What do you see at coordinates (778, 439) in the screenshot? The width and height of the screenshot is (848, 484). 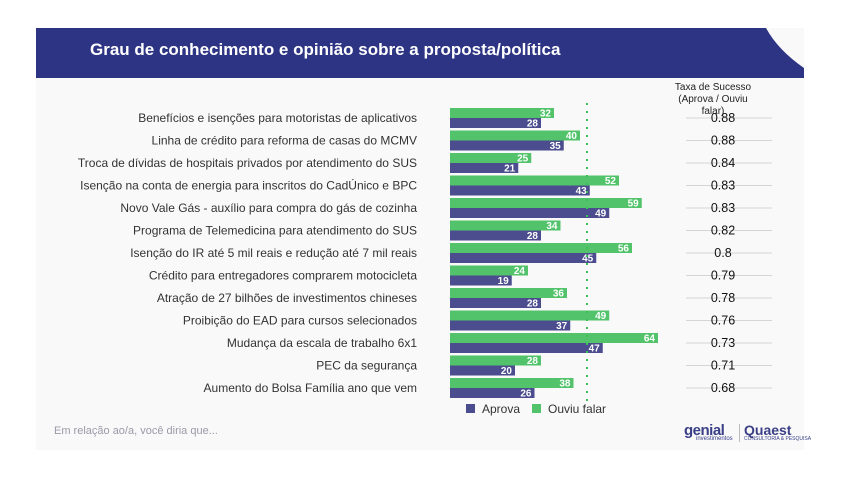 I see `quaest-logo-subtext: CONSULTORIA & PESQUISA` at bounding box center [778, 439].